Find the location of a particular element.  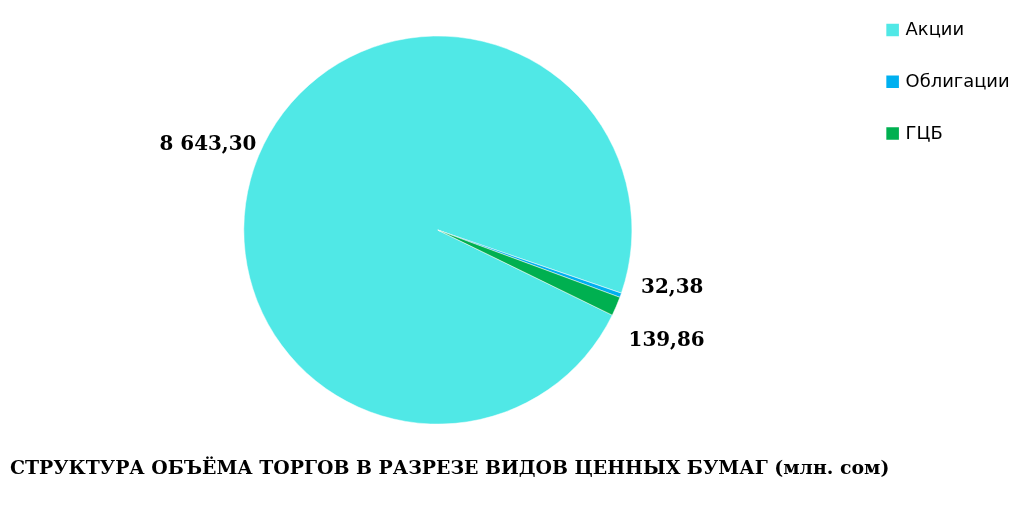

legend-label: ГЦБ is located at coordinates (924, 132).